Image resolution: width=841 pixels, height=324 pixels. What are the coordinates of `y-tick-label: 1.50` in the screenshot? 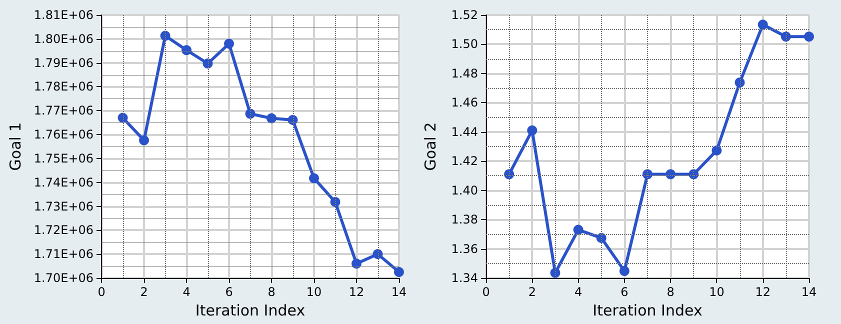 It's located at (464, 44).